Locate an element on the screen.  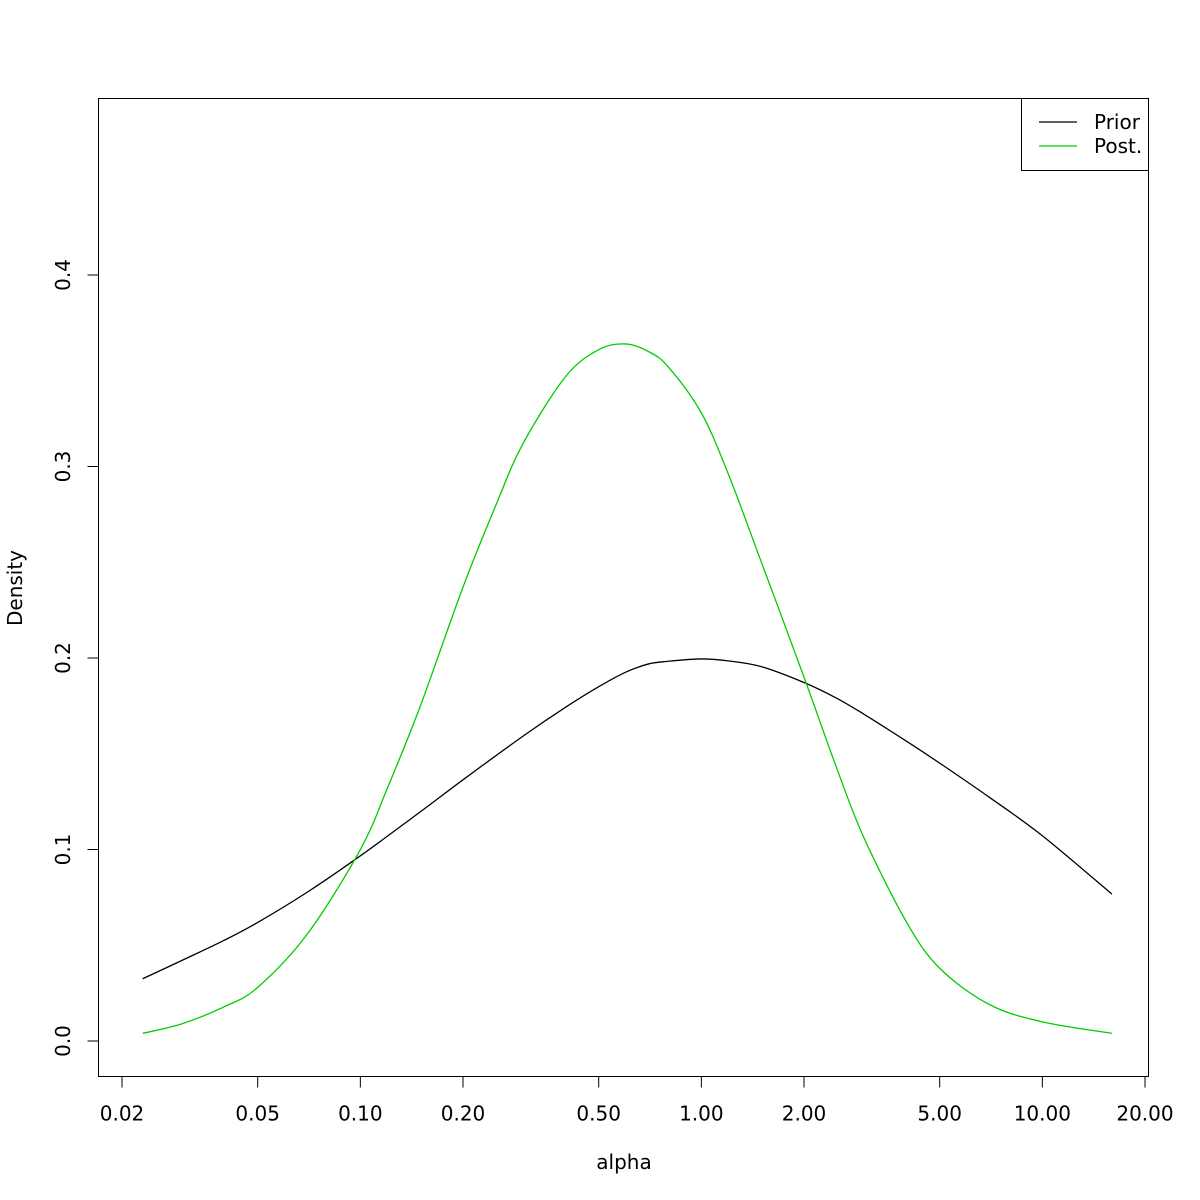
y-axis-label: Density is located at coordinates (15, 588).